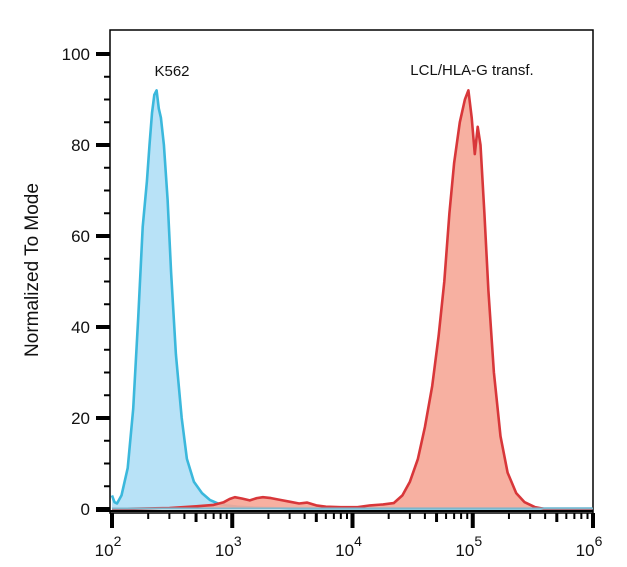  Describe the element at coordinates (471, 70) in the screenshot. I see `annotation-lcl-hla-g: LCL/HLA-G transf.` at that location.